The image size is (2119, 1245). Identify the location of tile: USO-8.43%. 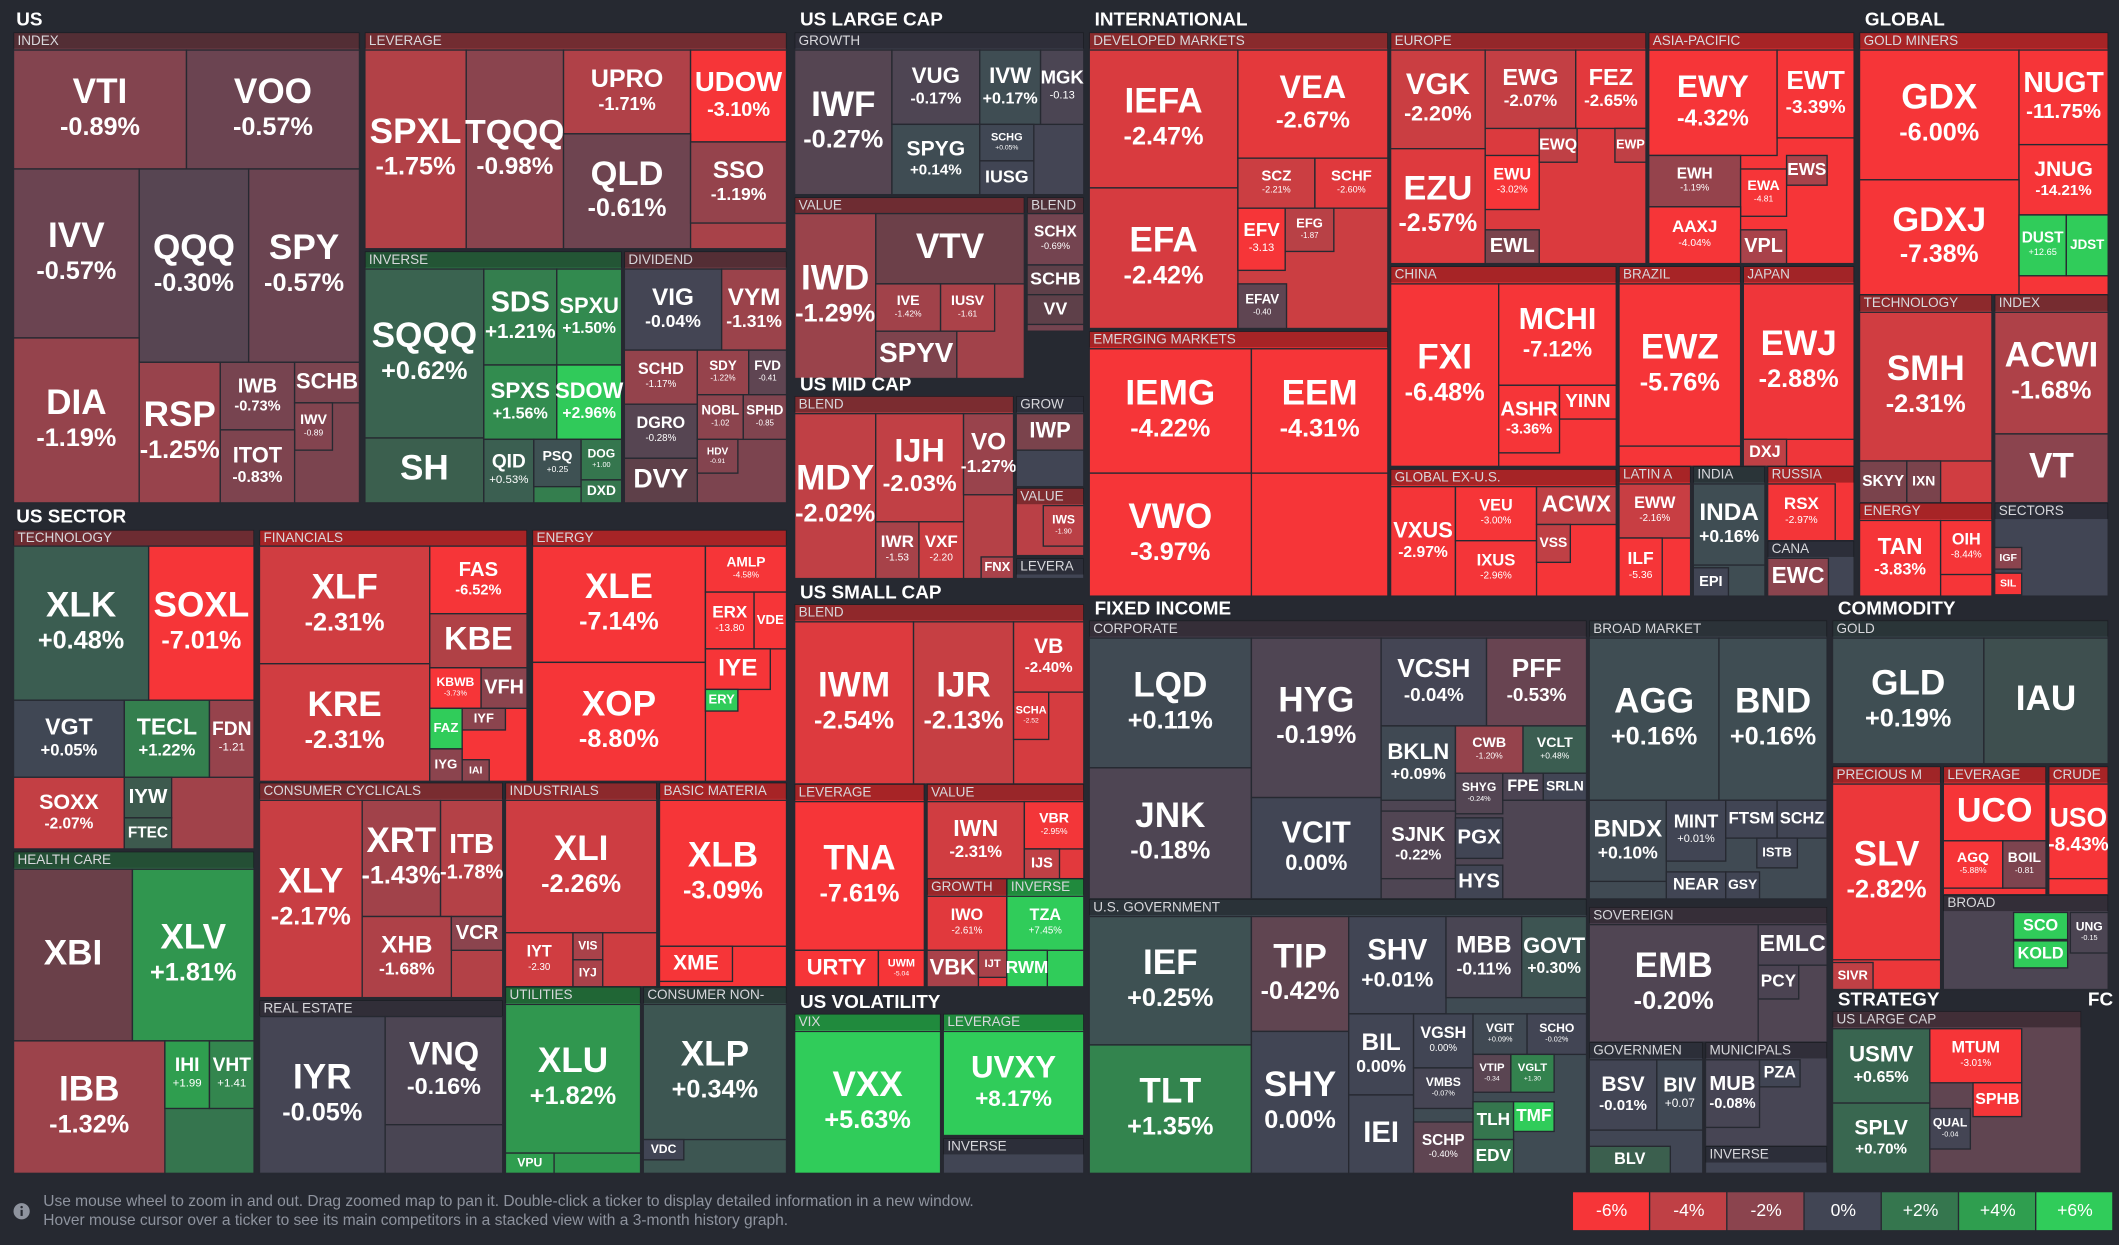
(2078, 831).